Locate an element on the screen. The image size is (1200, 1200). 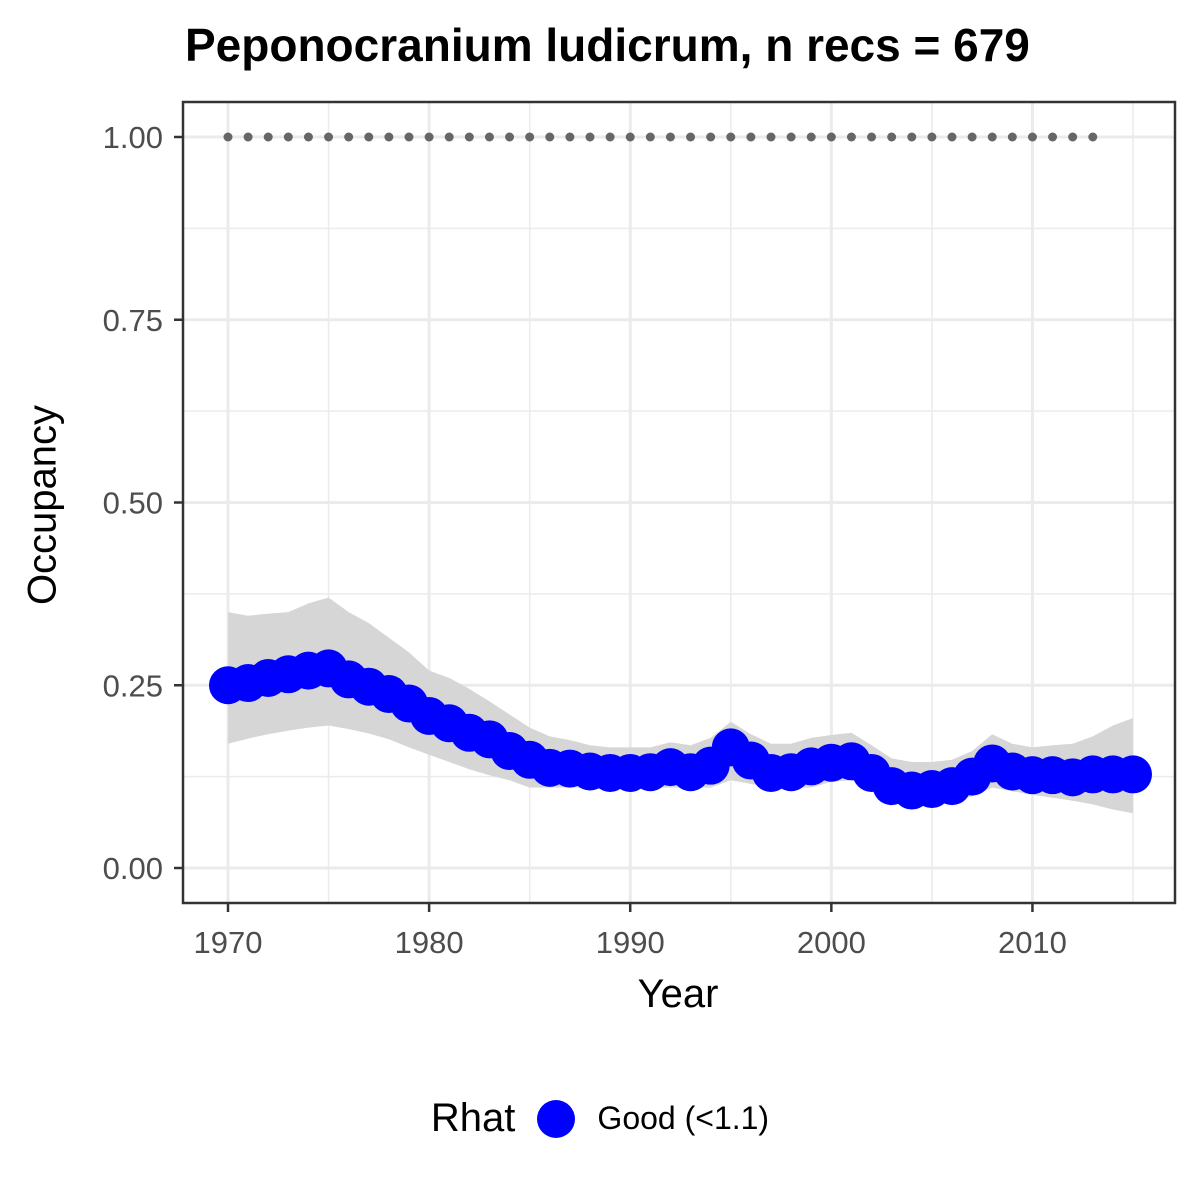
legend: Rhat Good (<1.1) is located at coordinates (600, 1118).